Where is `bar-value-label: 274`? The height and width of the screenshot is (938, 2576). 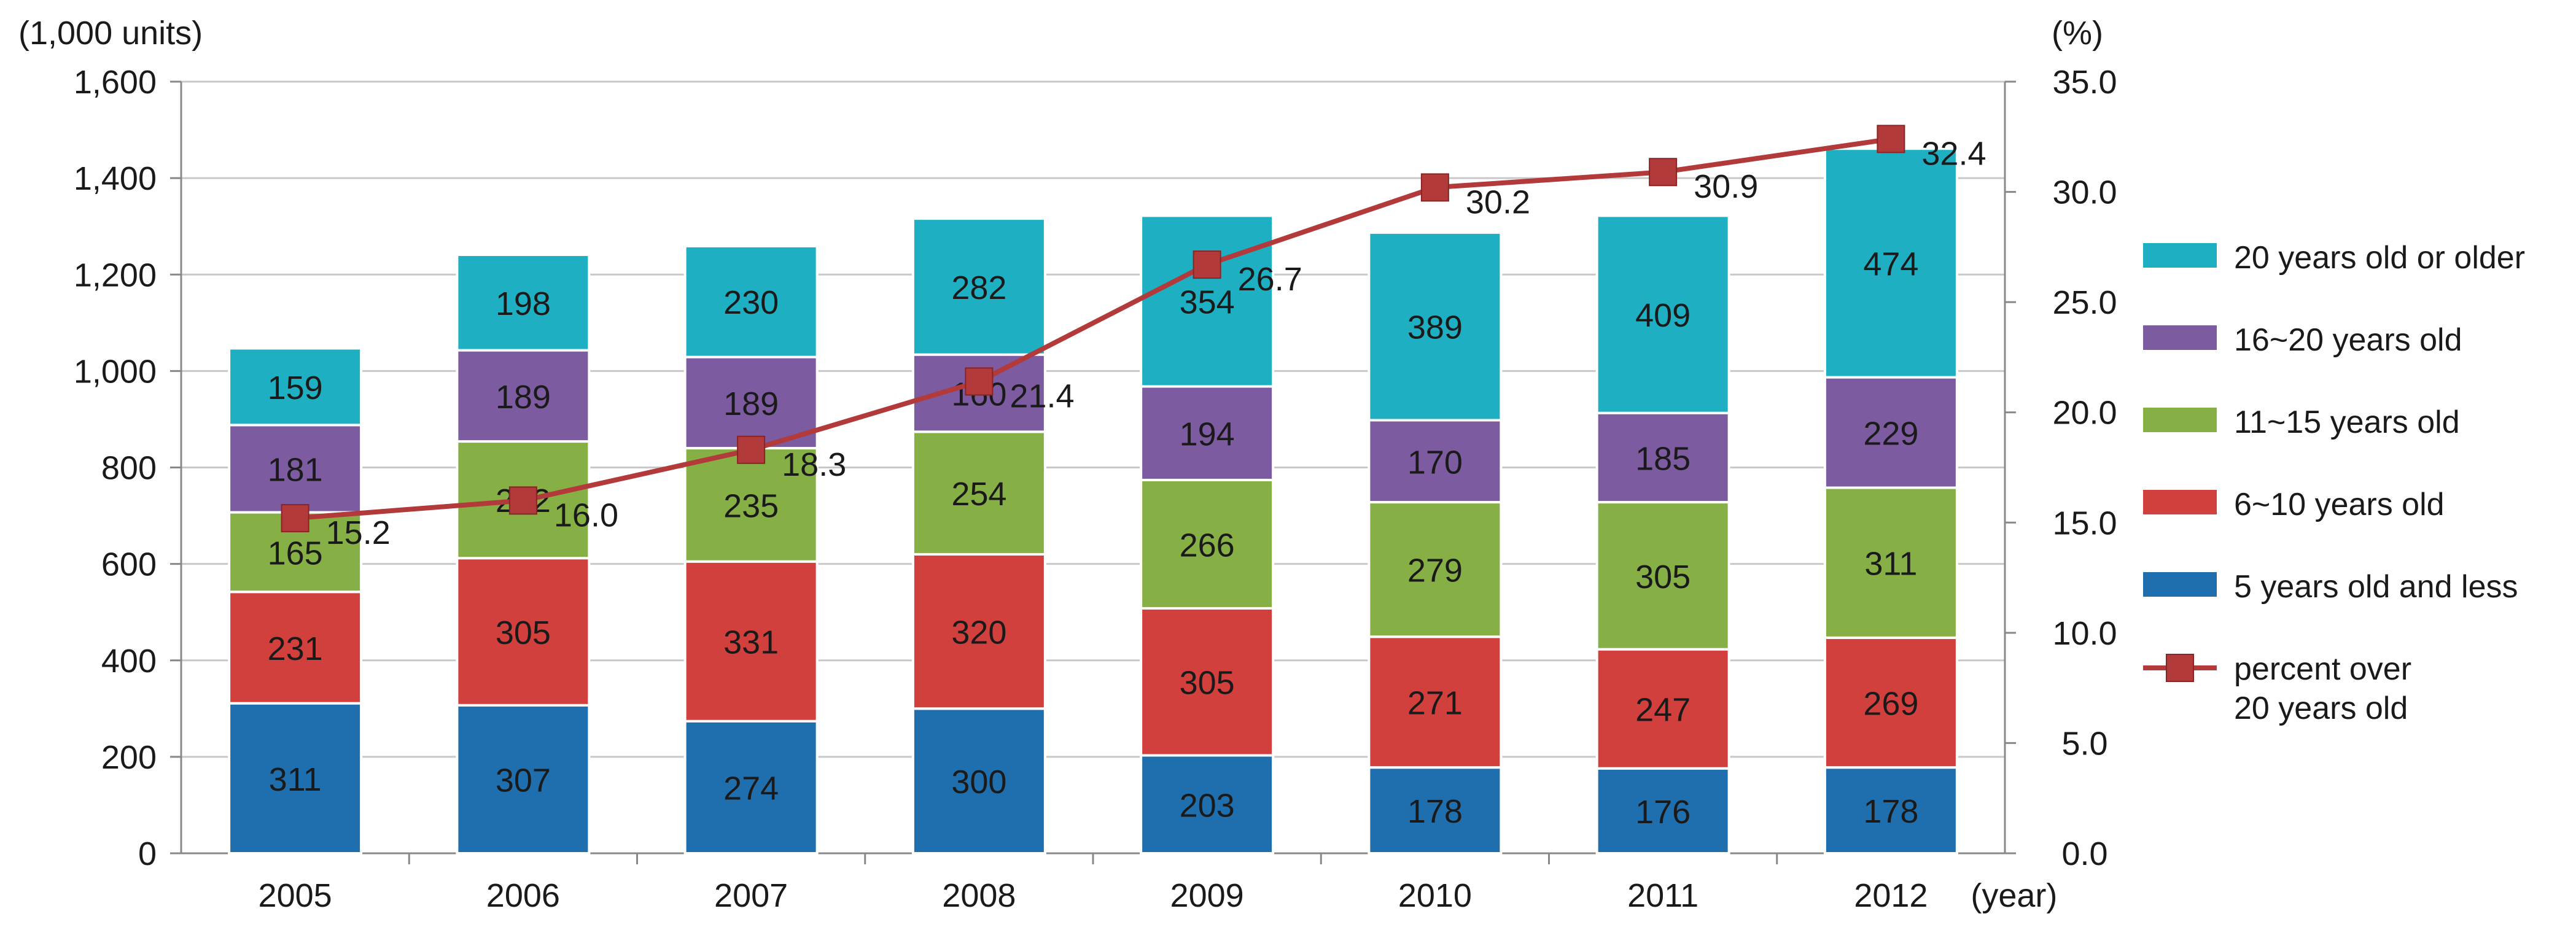 bar-value-label: 274 is located at coordinates (751, 788).